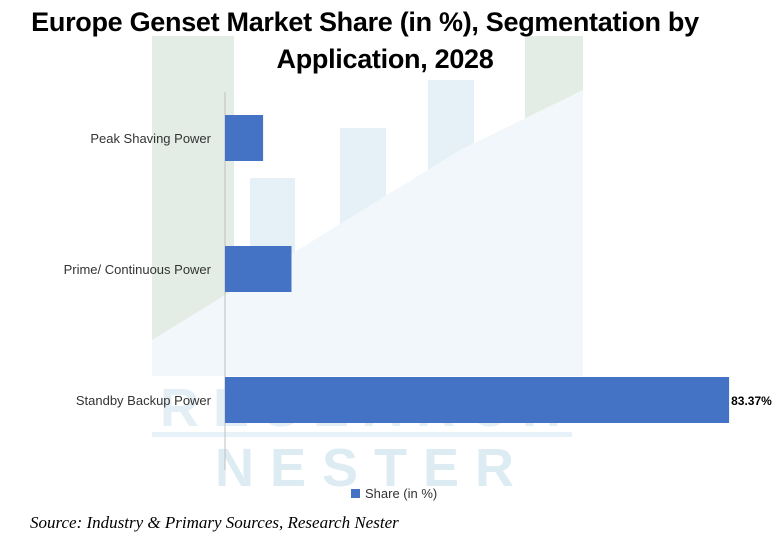 The width and height of the screenshot is (777, 539). I want to click on legend-swatch, so click(355, 493).